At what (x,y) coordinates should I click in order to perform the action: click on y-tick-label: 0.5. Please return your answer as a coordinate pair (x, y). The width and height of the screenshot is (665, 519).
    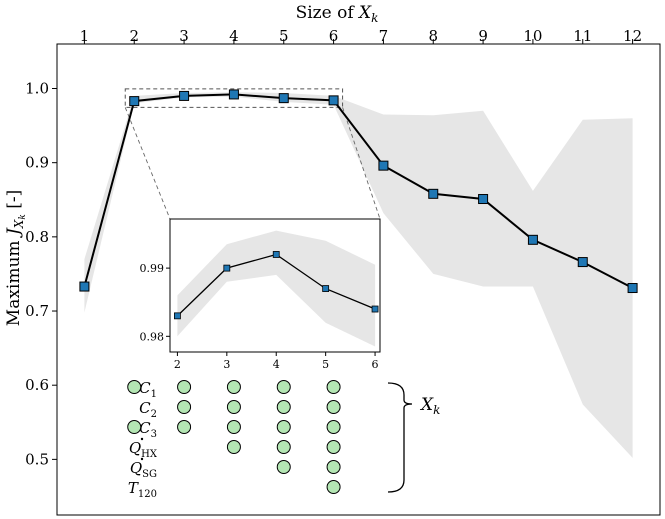
    Looking at the image, I should click on (37, 459).